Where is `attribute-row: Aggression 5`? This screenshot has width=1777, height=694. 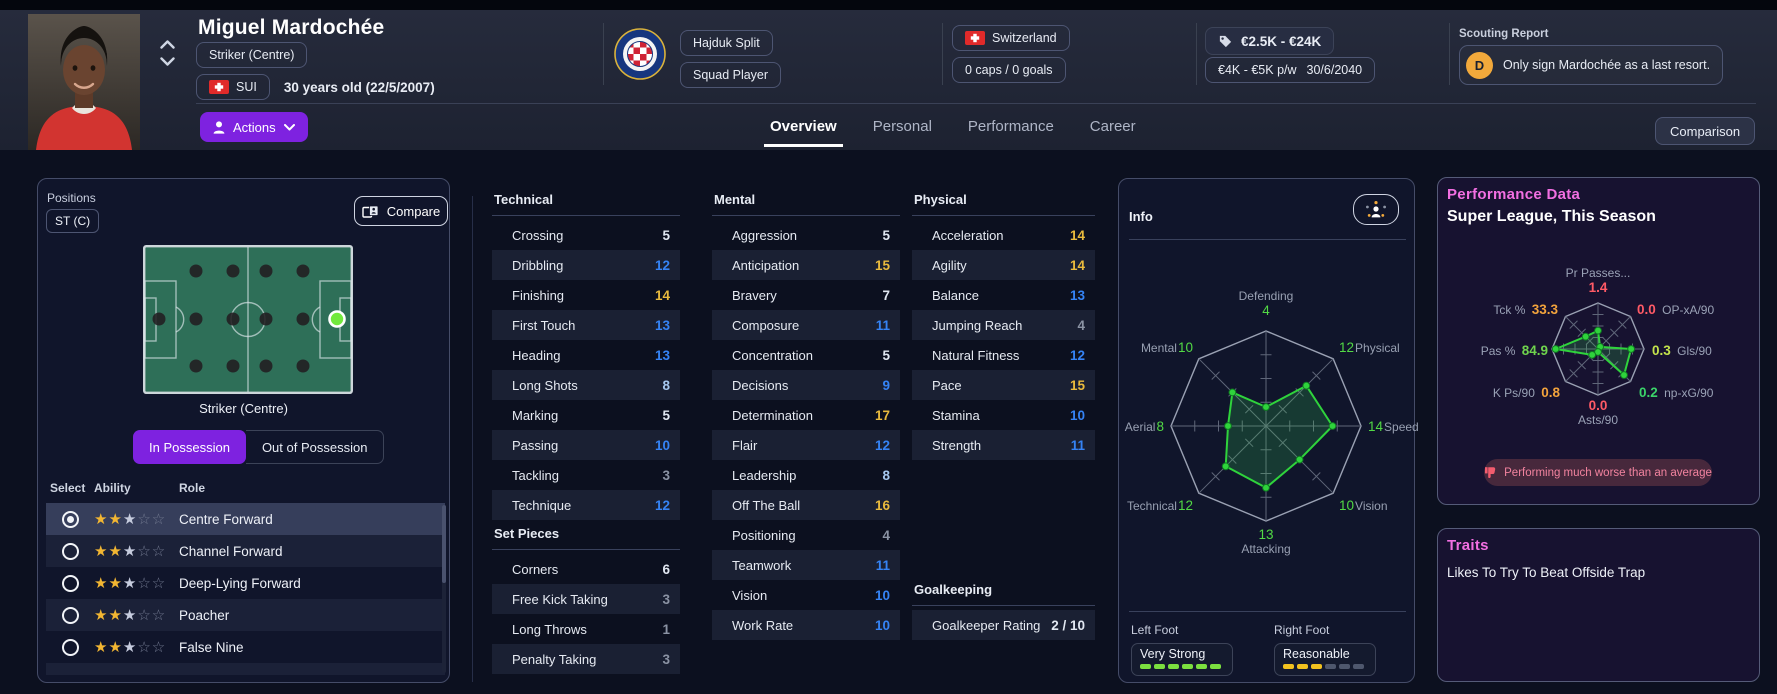
attribute-row: Aggression 5 is located at coordinates (806, 235).